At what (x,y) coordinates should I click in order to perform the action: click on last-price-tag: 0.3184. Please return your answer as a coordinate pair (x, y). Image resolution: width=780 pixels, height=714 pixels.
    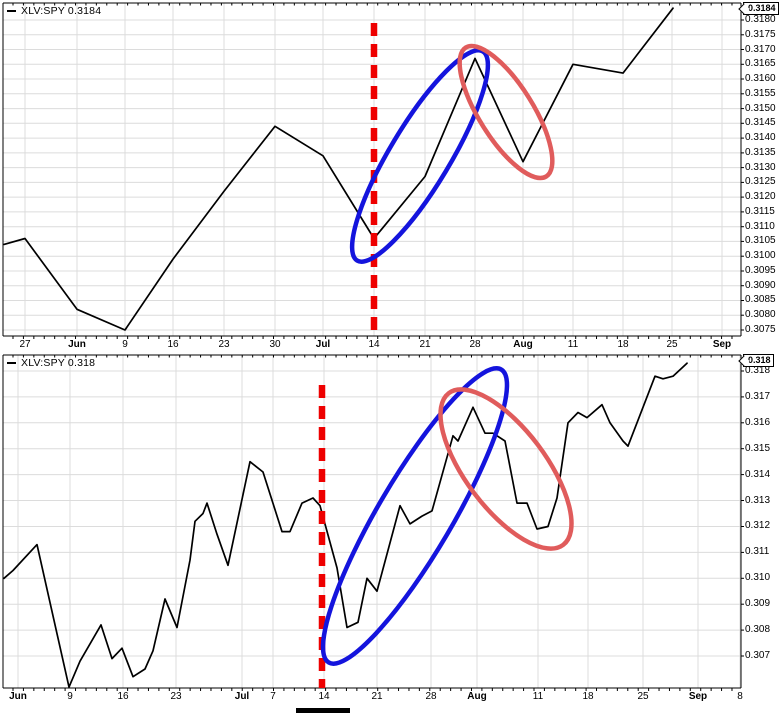
    Looking at the image, I should click on (761, 8).